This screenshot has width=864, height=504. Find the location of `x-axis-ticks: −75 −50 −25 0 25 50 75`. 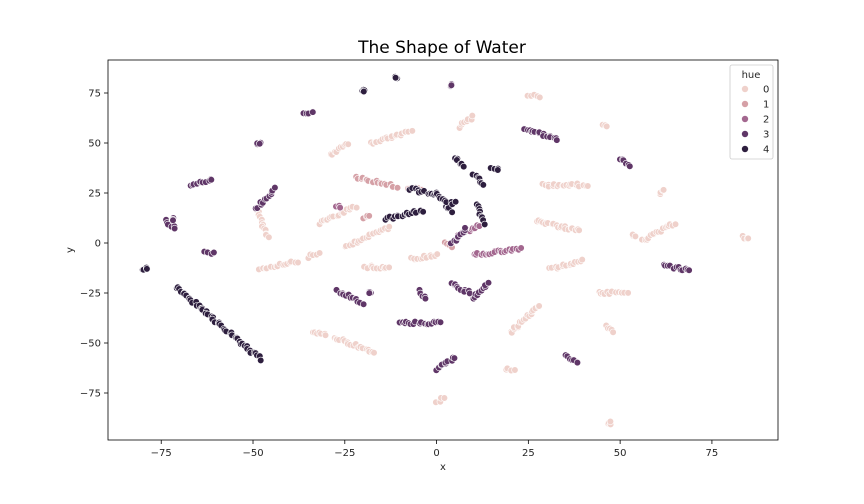

x-axis-ticks: −75 −50 −25 0 25 50 75 is located at coordinates (435, 449).